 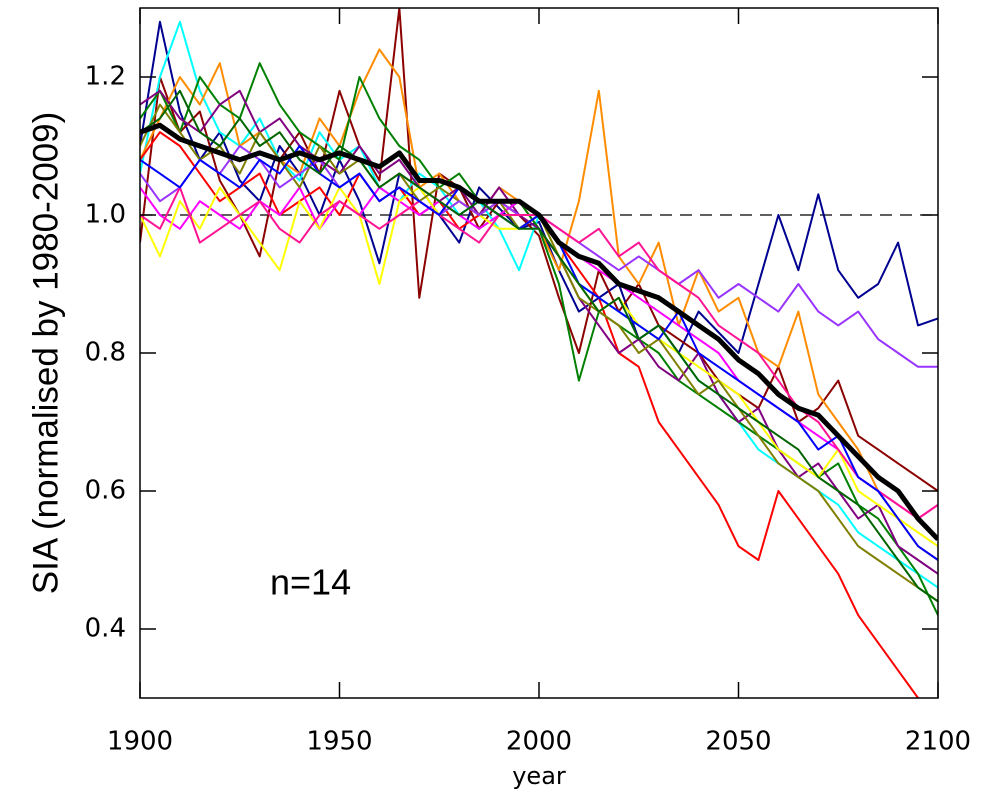 I want to click on y-tick-label: 0.4, so click(x=105, y=629).